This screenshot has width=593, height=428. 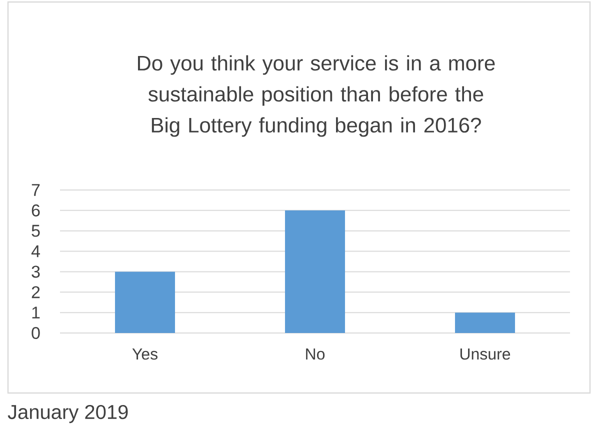 What do you see at coordinates (485, 354) in the screenshot?
I see `x-tick-label: Unsure` at bounding box center [485, 354].